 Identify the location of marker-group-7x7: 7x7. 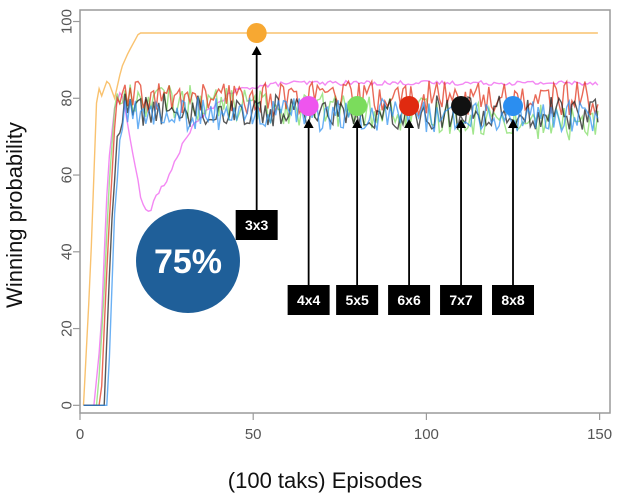
(461, 205).